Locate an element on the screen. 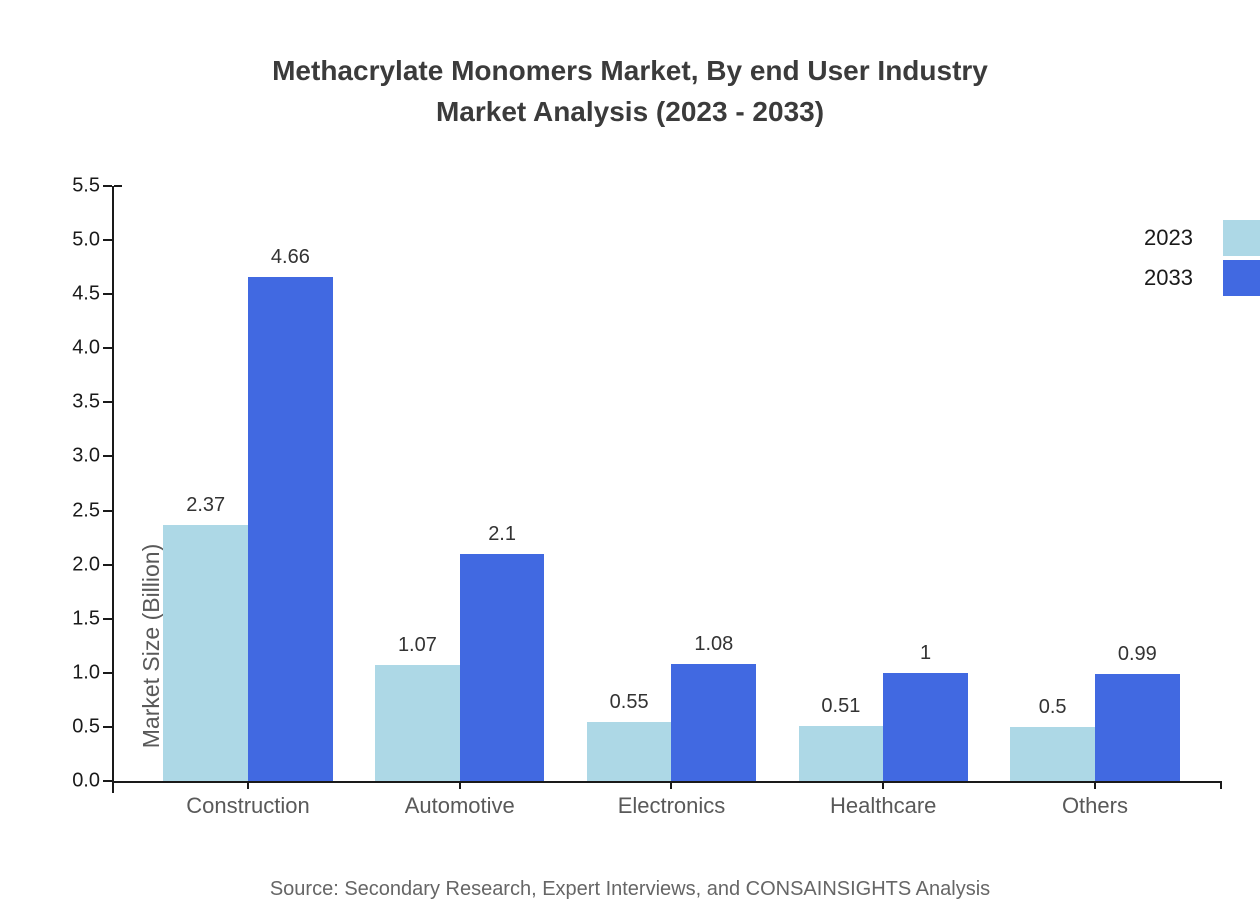  legend: 2023 2033 is located at coordinates (1202, 258).